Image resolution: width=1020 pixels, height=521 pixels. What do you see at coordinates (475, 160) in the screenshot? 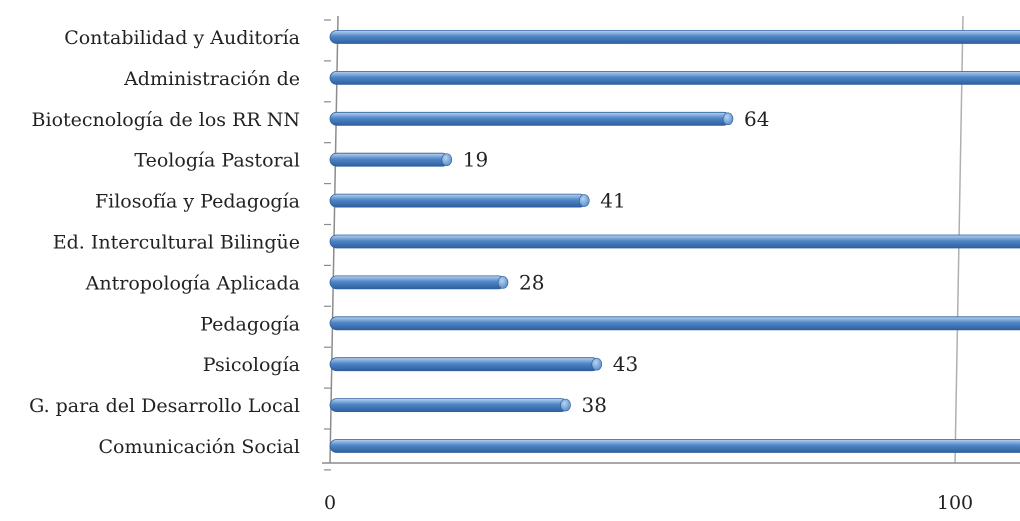
I see `value-label-3: 19` at bounding box center [475, 160].